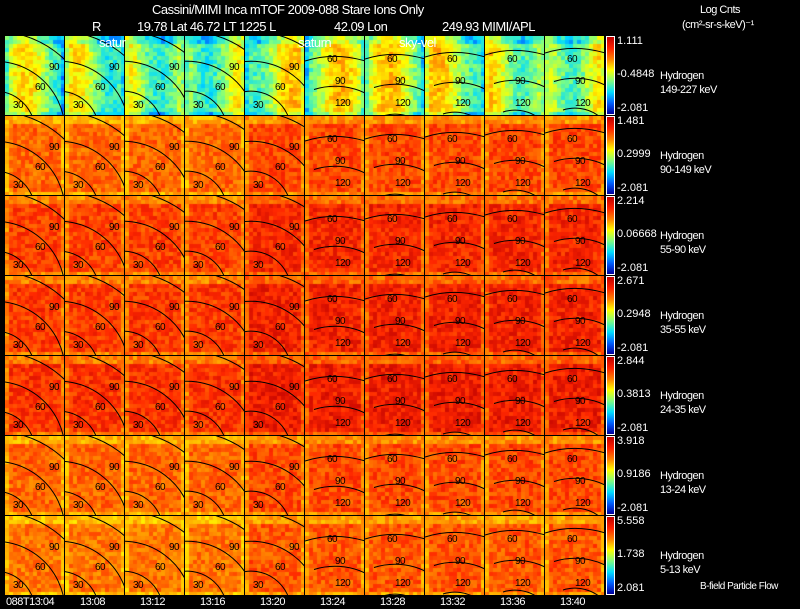 The image size is (800, 609). I want to click on time-tick-label: 13:12, so click(153, 602).